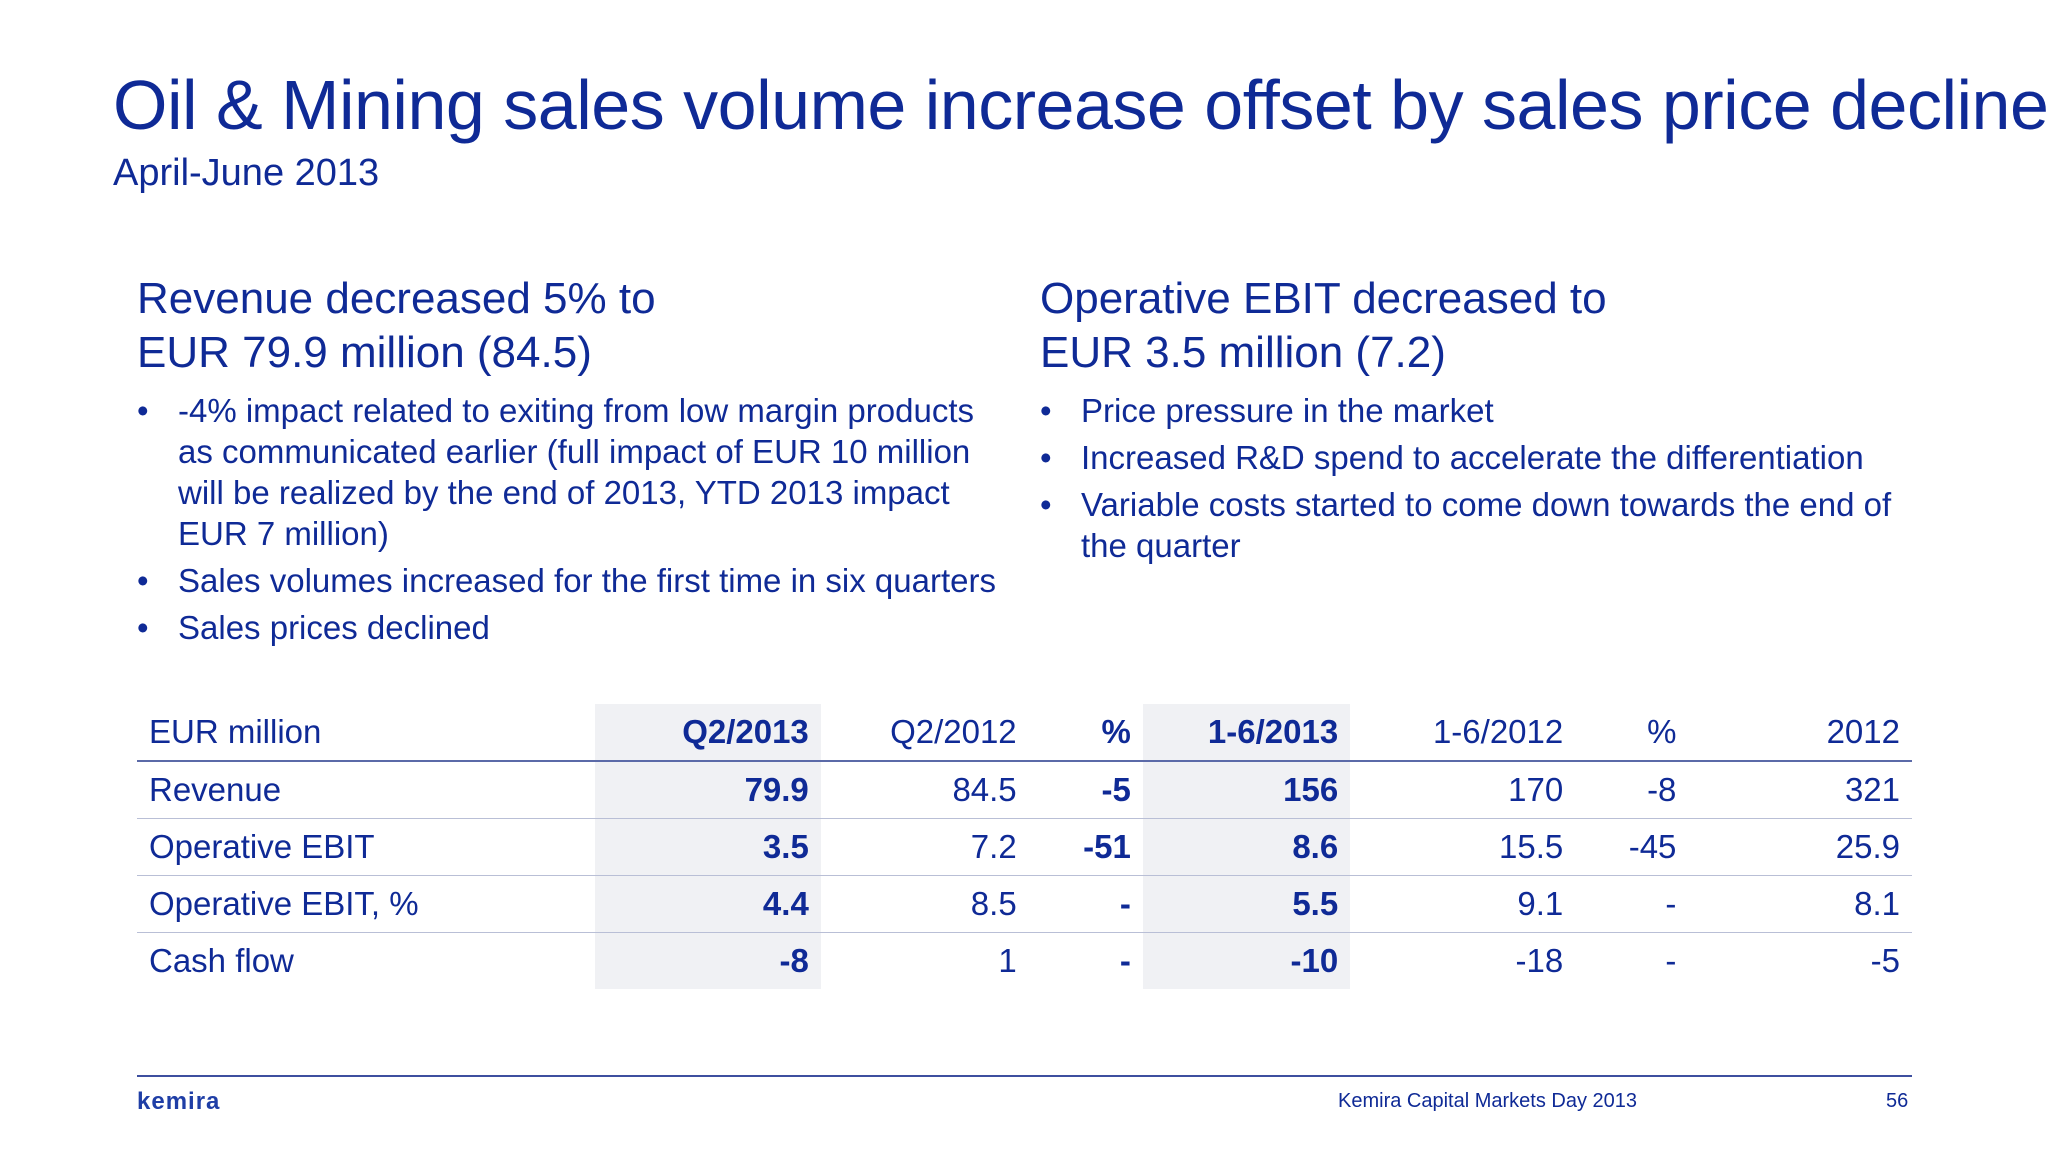 The height and width of the screenshot is (1152, 2048). Describe the element at coordinates (1463, 904) in the screenshot. I see `table-cell: 9.1` at that location.